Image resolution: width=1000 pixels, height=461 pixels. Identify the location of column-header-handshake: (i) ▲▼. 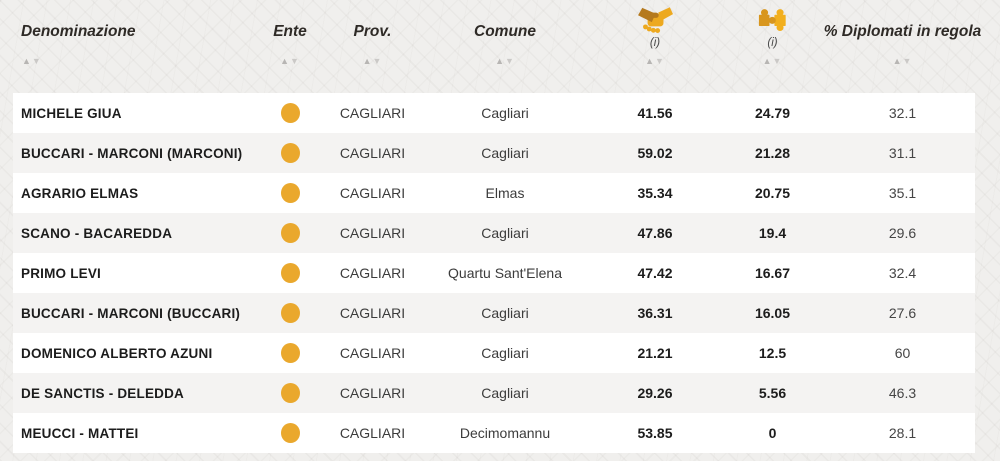
(655, 46).